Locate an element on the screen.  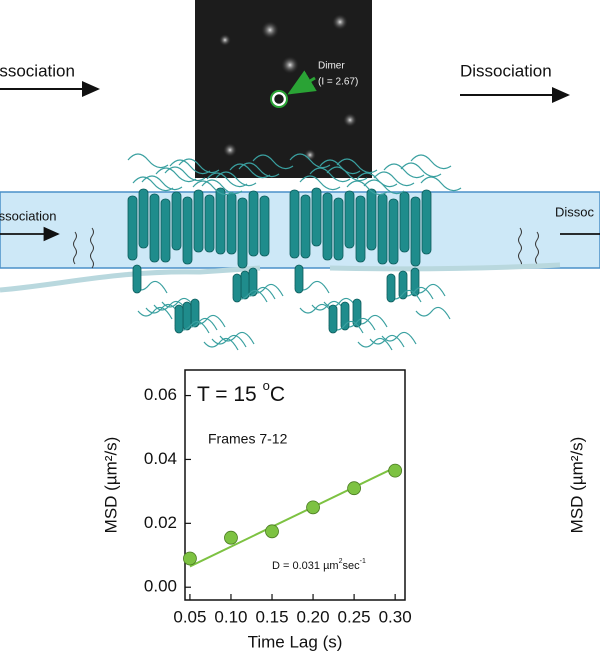
association-band-label: Association is located at coordinates (28, 215).